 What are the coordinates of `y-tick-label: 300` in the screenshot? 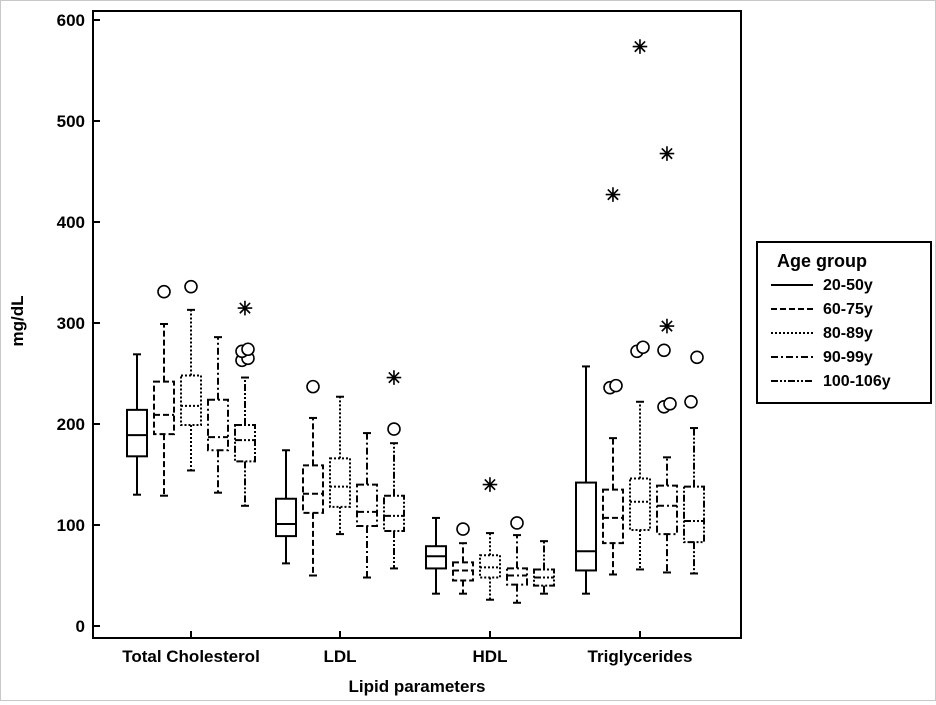 It's located at (71, 323).